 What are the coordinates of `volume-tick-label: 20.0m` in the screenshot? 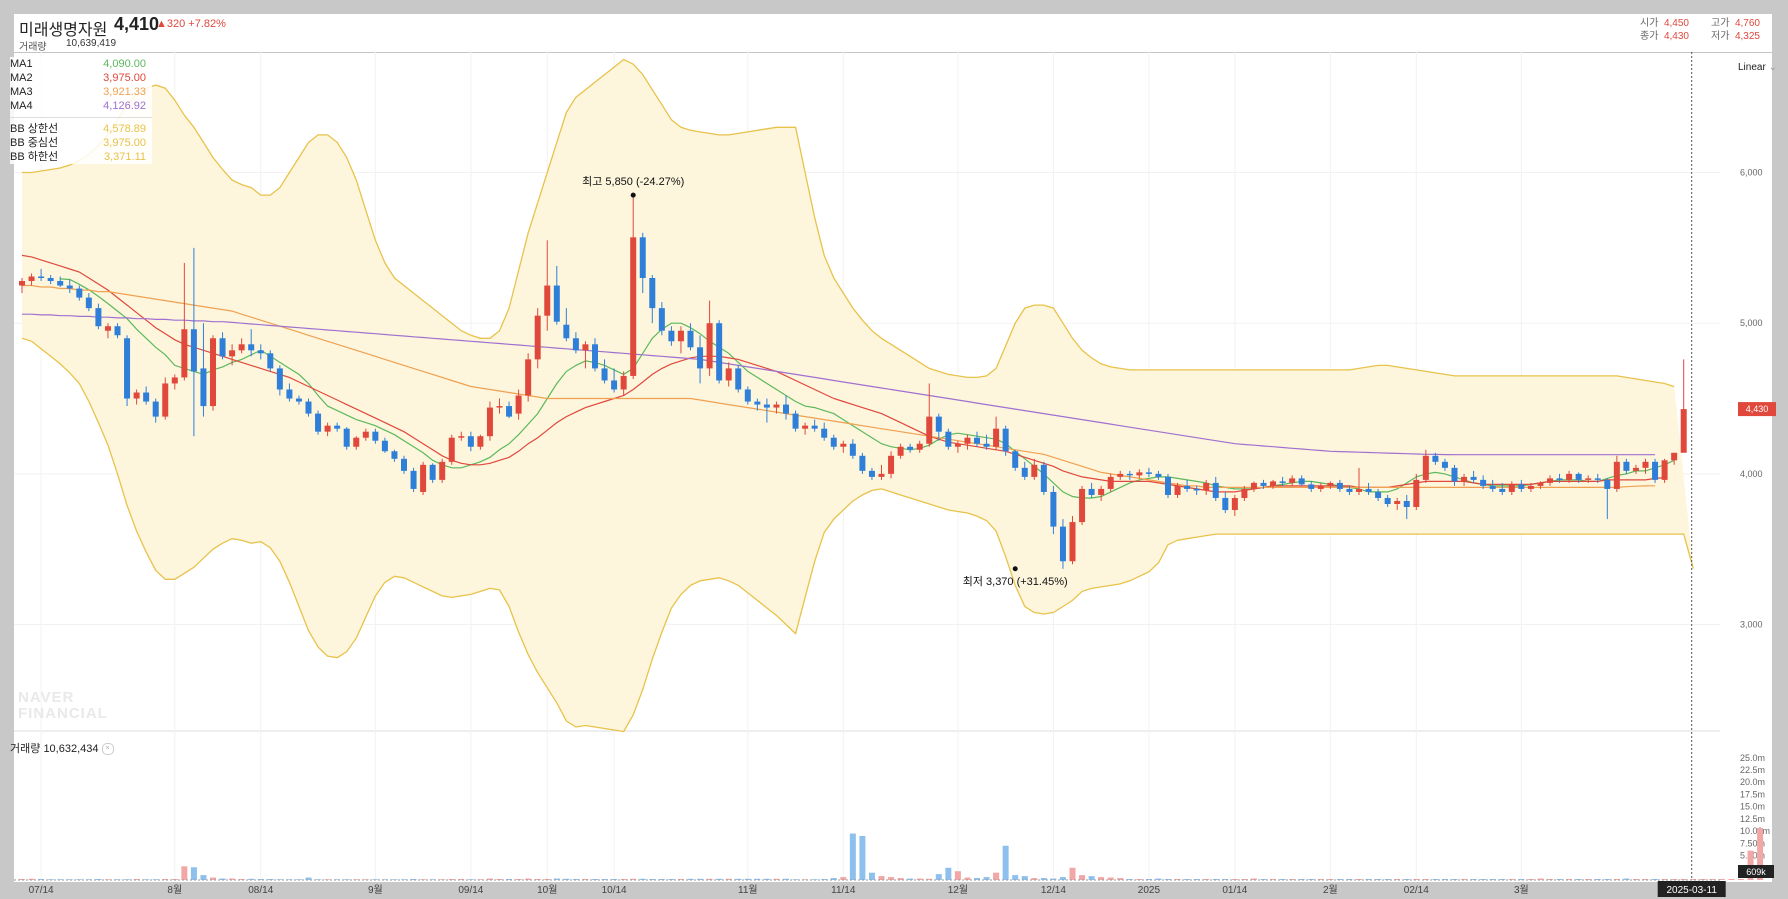 It's located at (1752, 782).